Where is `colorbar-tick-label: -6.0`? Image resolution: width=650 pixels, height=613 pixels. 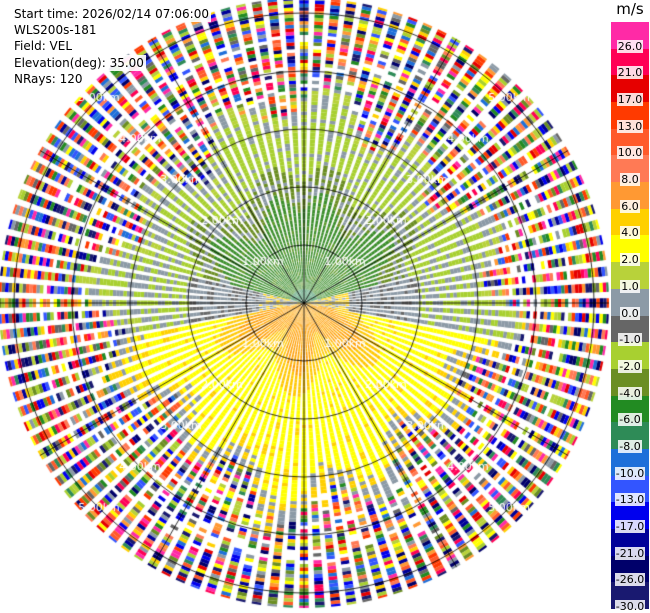
colorbar-tick-label: -6.0 is located at coordinates (630, 420).